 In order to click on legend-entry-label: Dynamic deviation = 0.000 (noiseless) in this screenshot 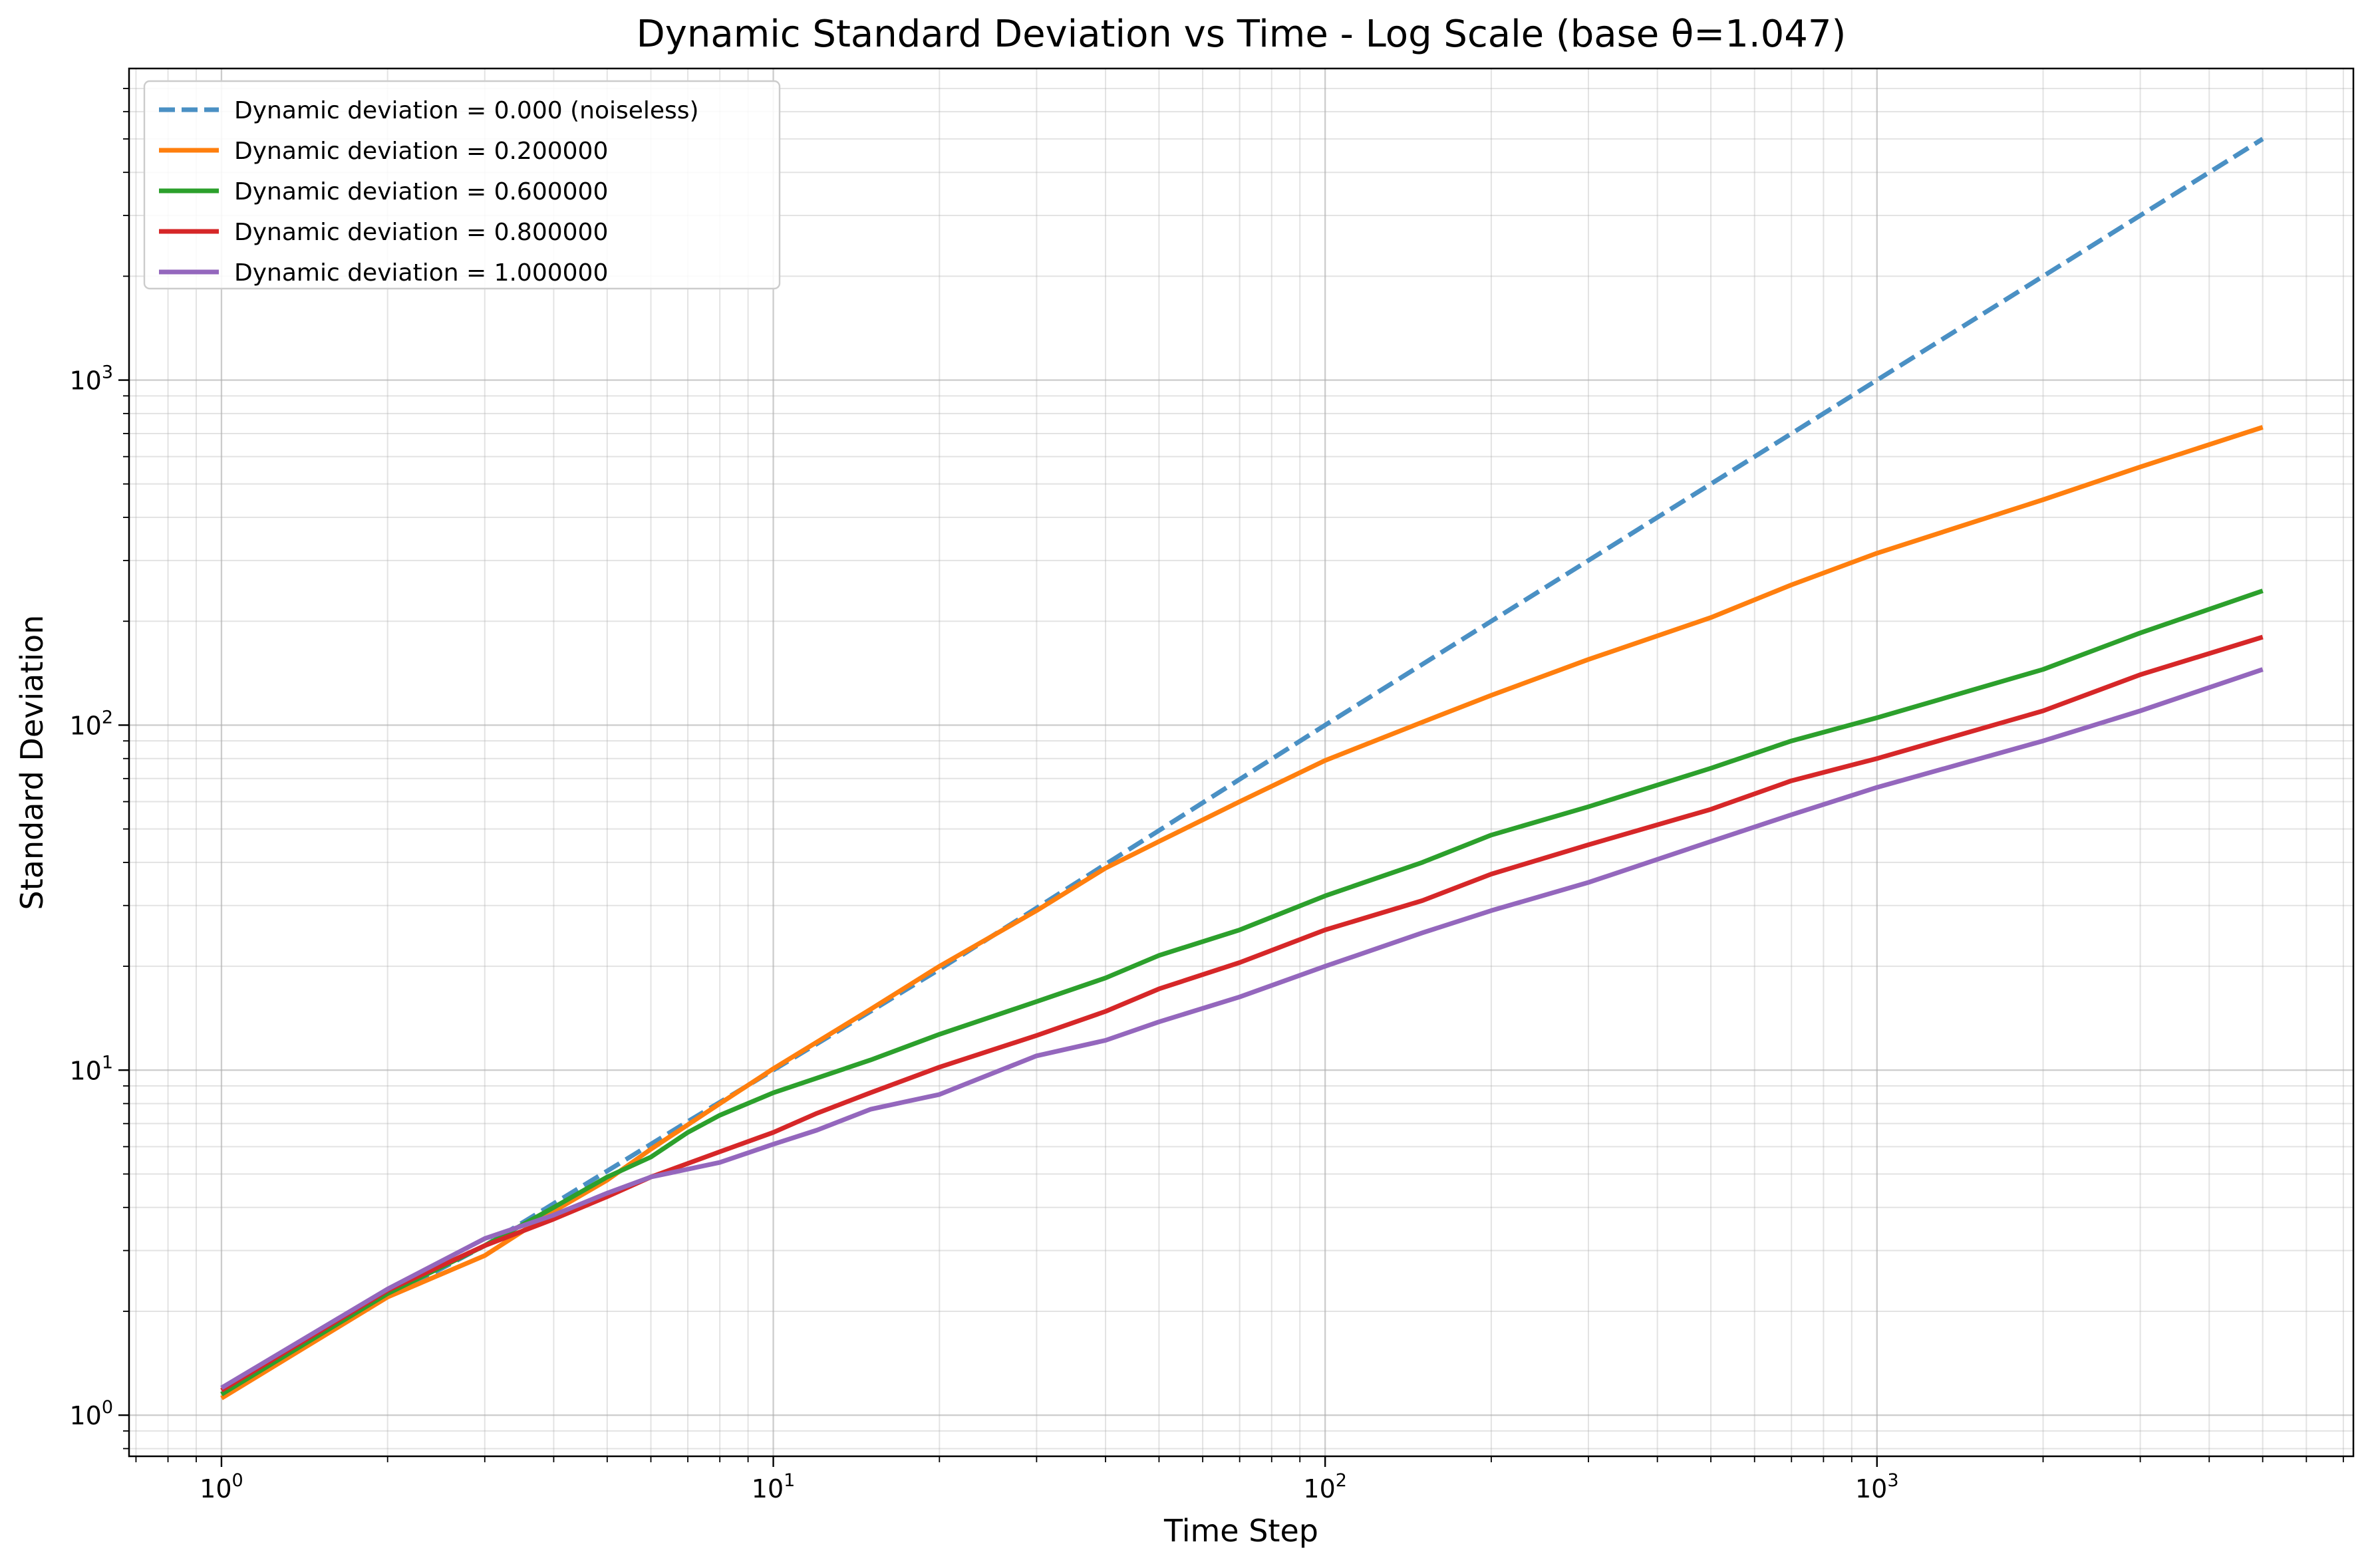, I will do `click(467, 110)`.